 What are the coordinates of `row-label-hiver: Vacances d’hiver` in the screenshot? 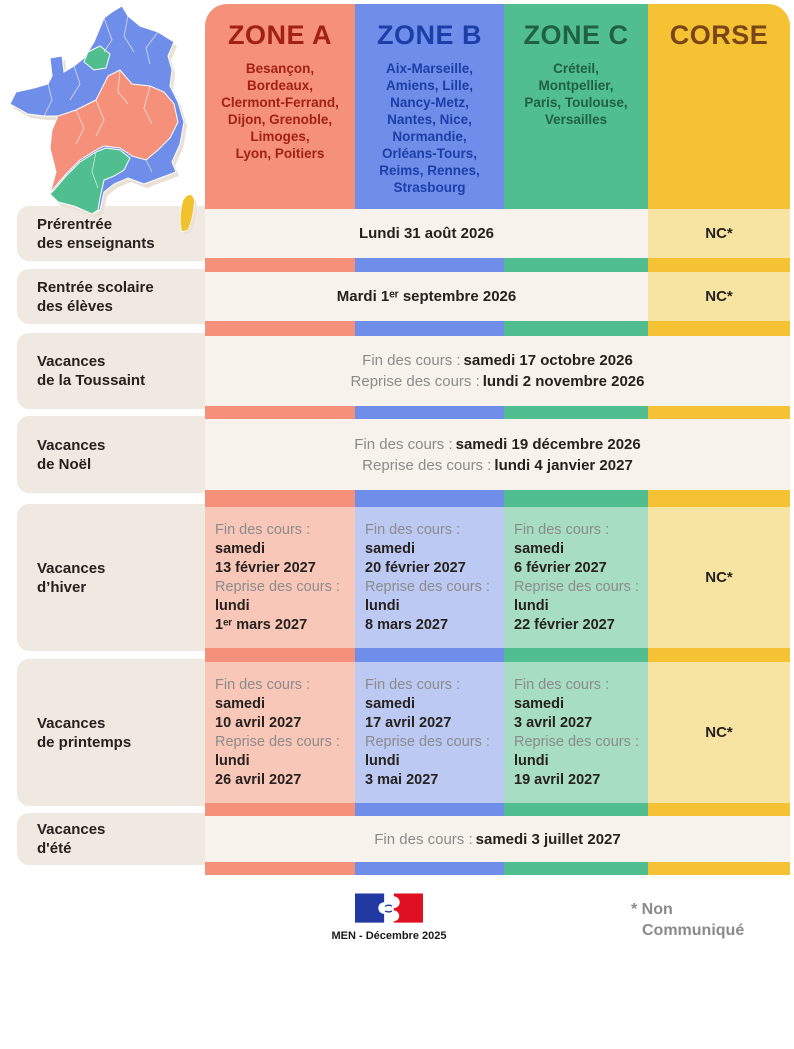 It's located at (111, 577).